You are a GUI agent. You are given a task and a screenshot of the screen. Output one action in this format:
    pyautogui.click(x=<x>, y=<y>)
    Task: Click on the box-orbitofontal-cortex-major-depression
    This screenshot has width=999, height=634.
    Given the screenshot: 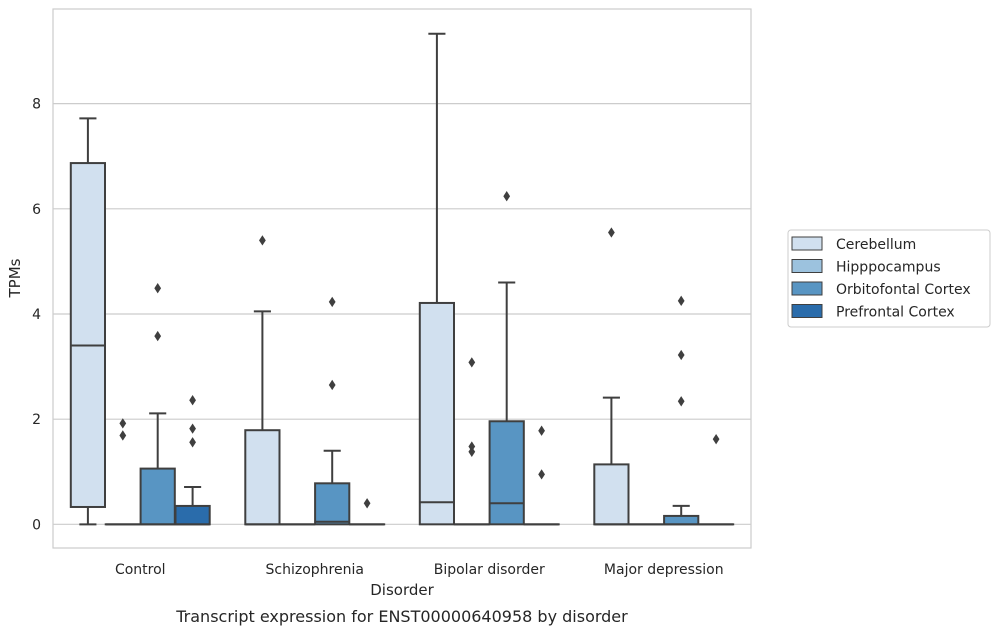 What is the action you would take?
    pyautogui.click(x=681, y=410)
    